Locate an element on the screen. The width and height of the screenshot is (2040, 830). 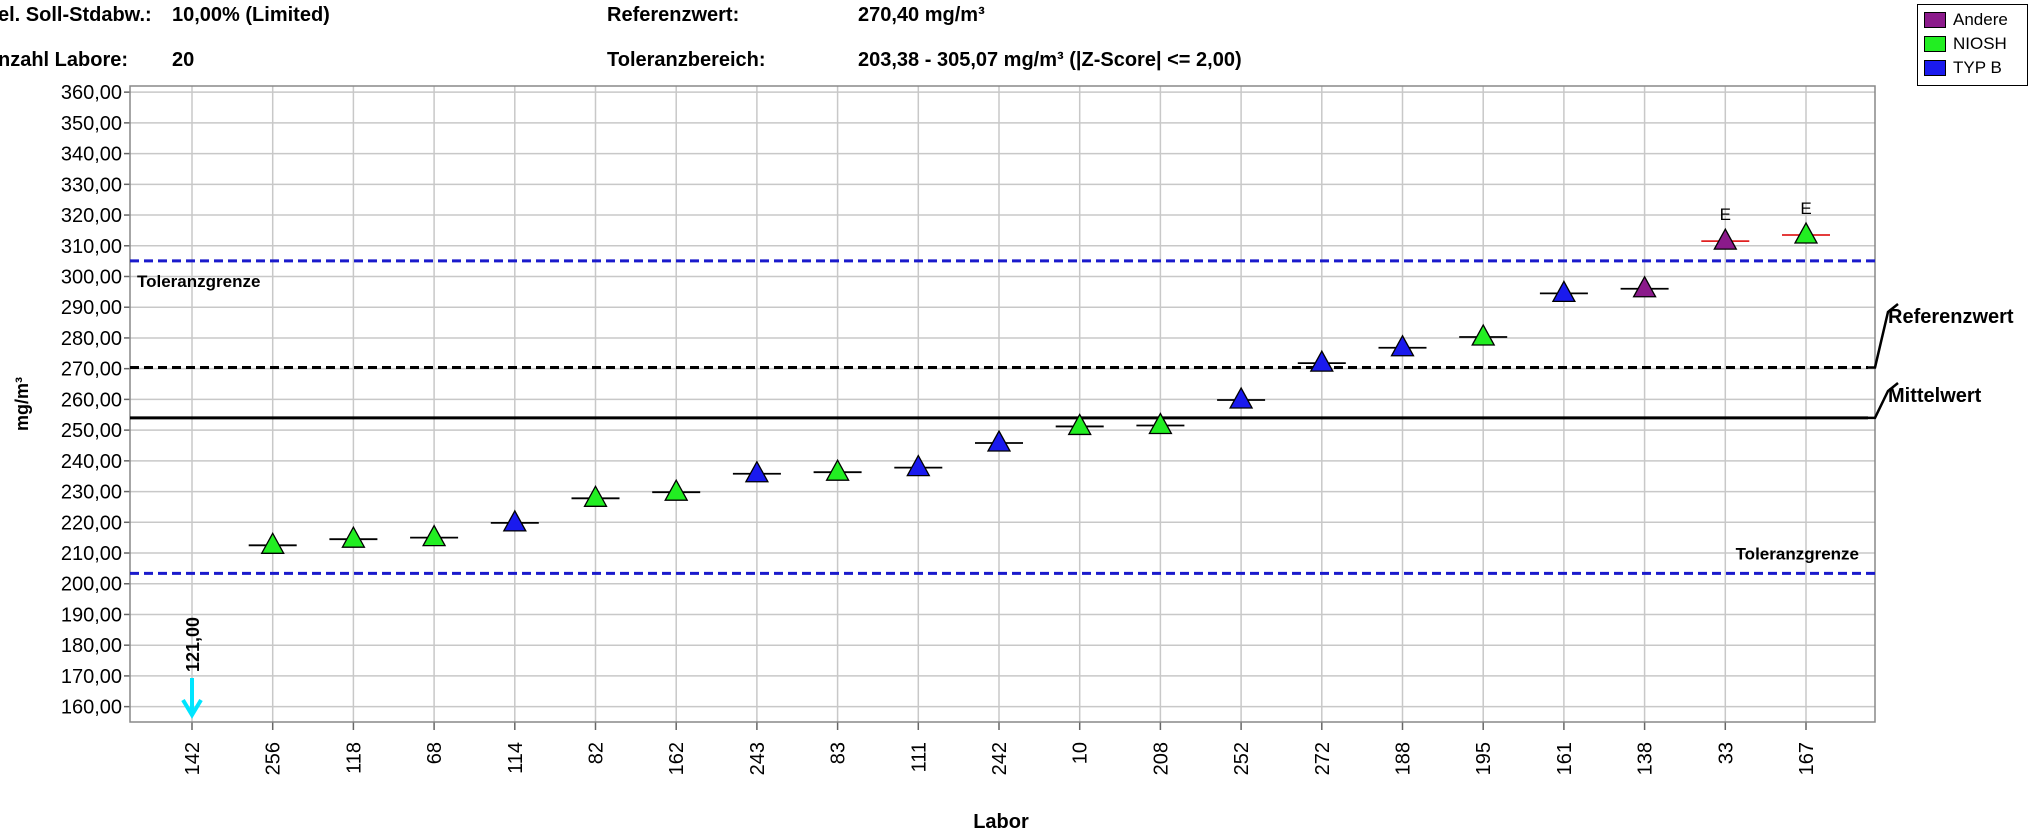
y-tick-label: 220,00 is located at coordinates (91, 523).